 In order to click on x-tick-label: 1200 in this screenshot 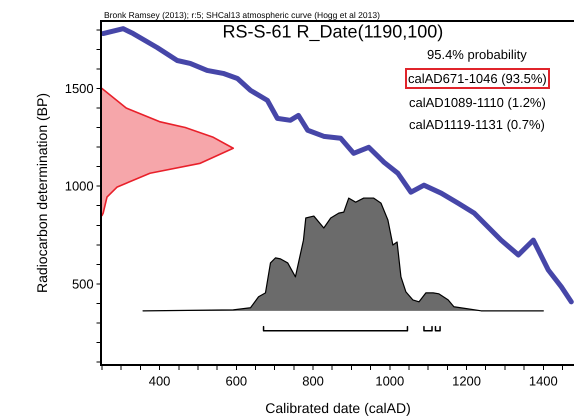, I will do `click(467, 380)`.